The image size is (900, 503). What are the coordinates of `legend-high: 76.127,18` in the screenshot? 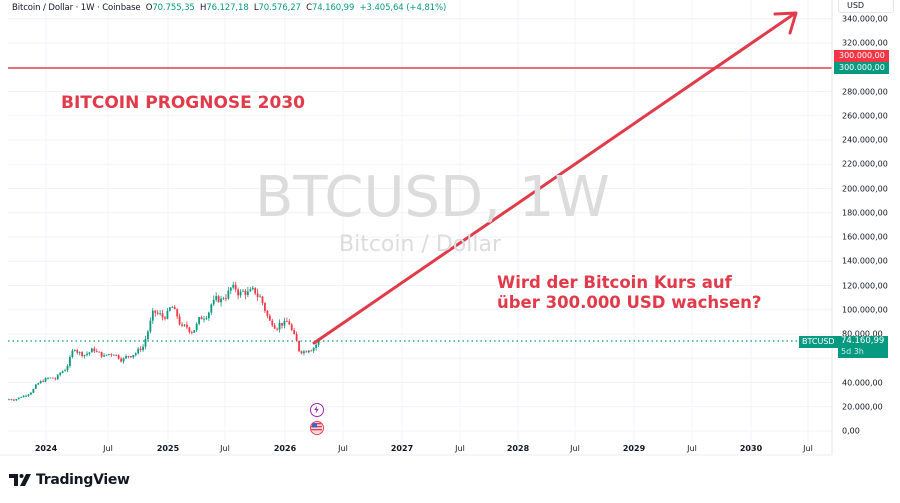 It's located at (227, 8).